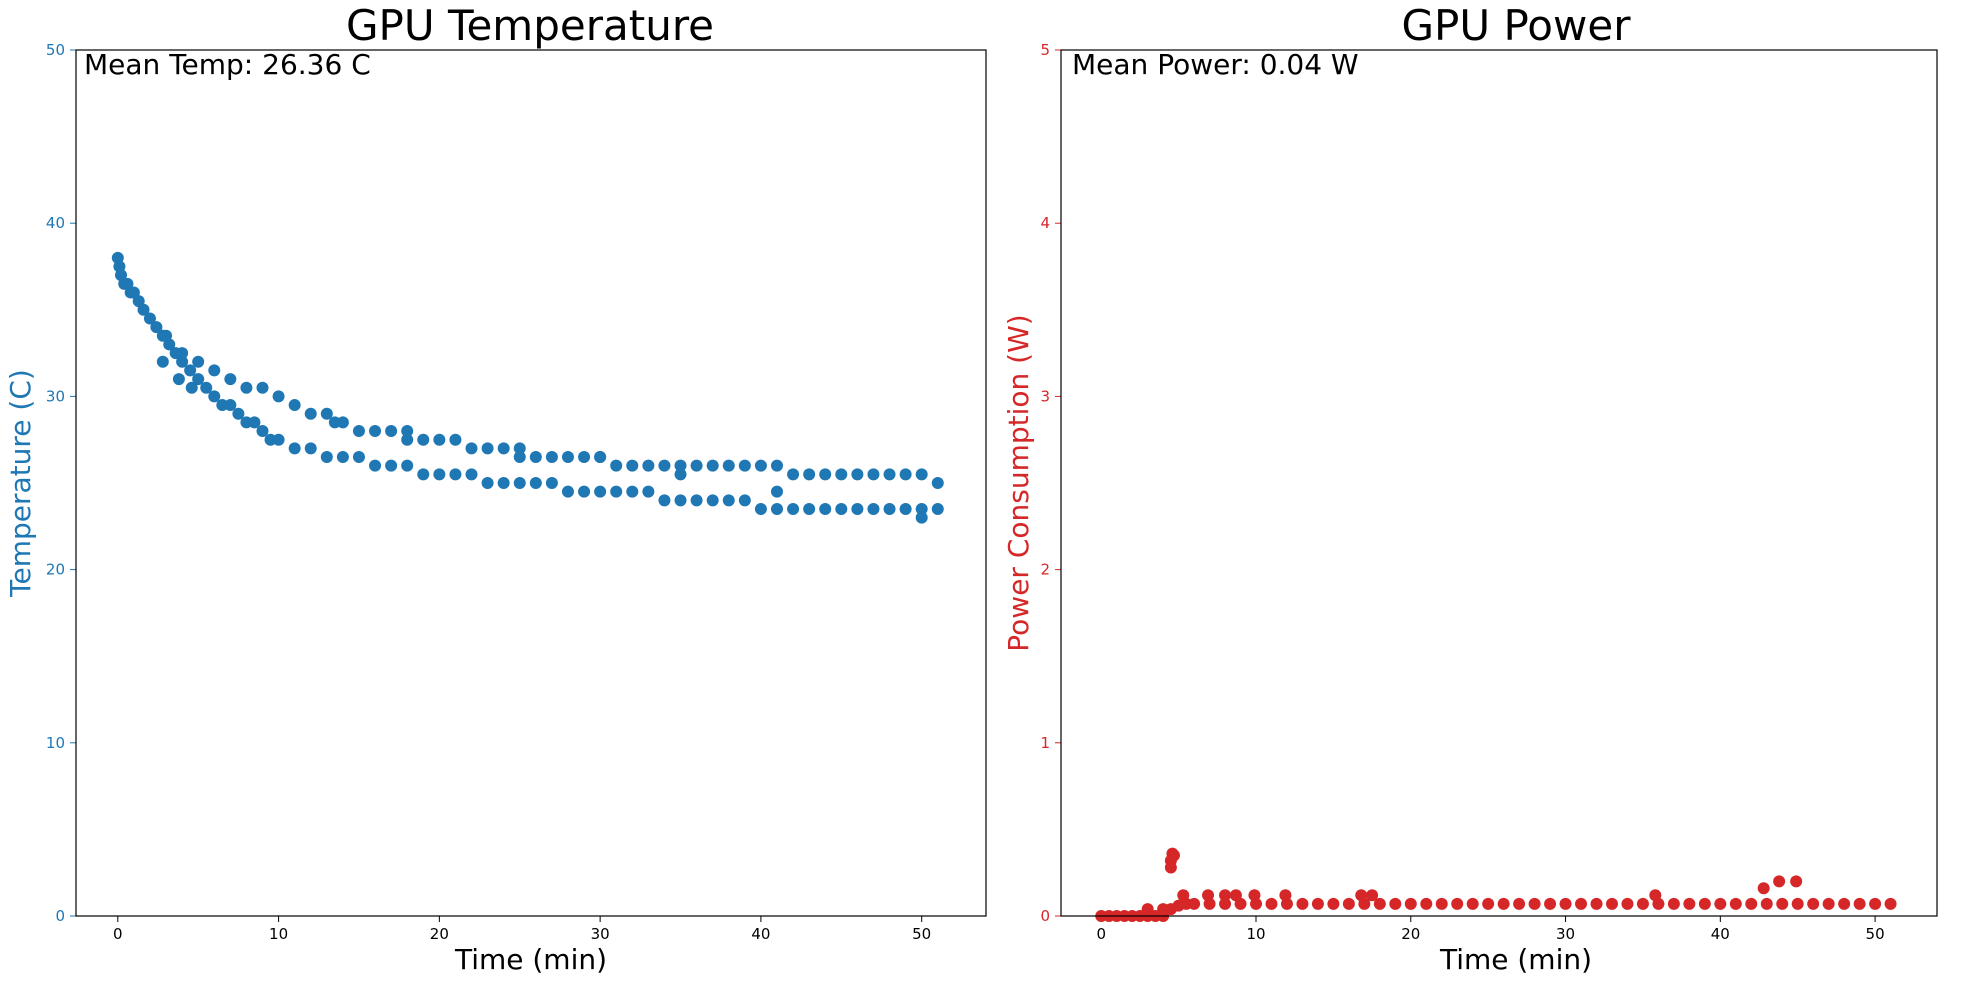  Describe the element at coordinates (1565, 934) in the screenshot. I see `power-x-tick-label: 30` at that location.